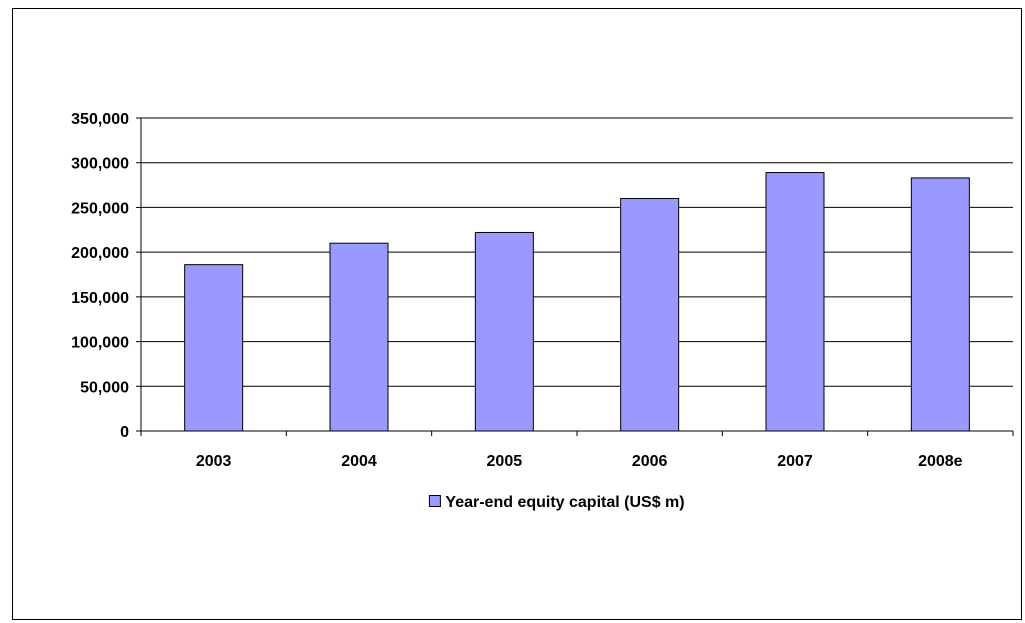 Image resolution: width=1025 pixels, height=623 pixels. What do you see at coordinates (505, 461) in the screenshot?
I see `x-tick-label: 2005` at bounding box center [505, 461].